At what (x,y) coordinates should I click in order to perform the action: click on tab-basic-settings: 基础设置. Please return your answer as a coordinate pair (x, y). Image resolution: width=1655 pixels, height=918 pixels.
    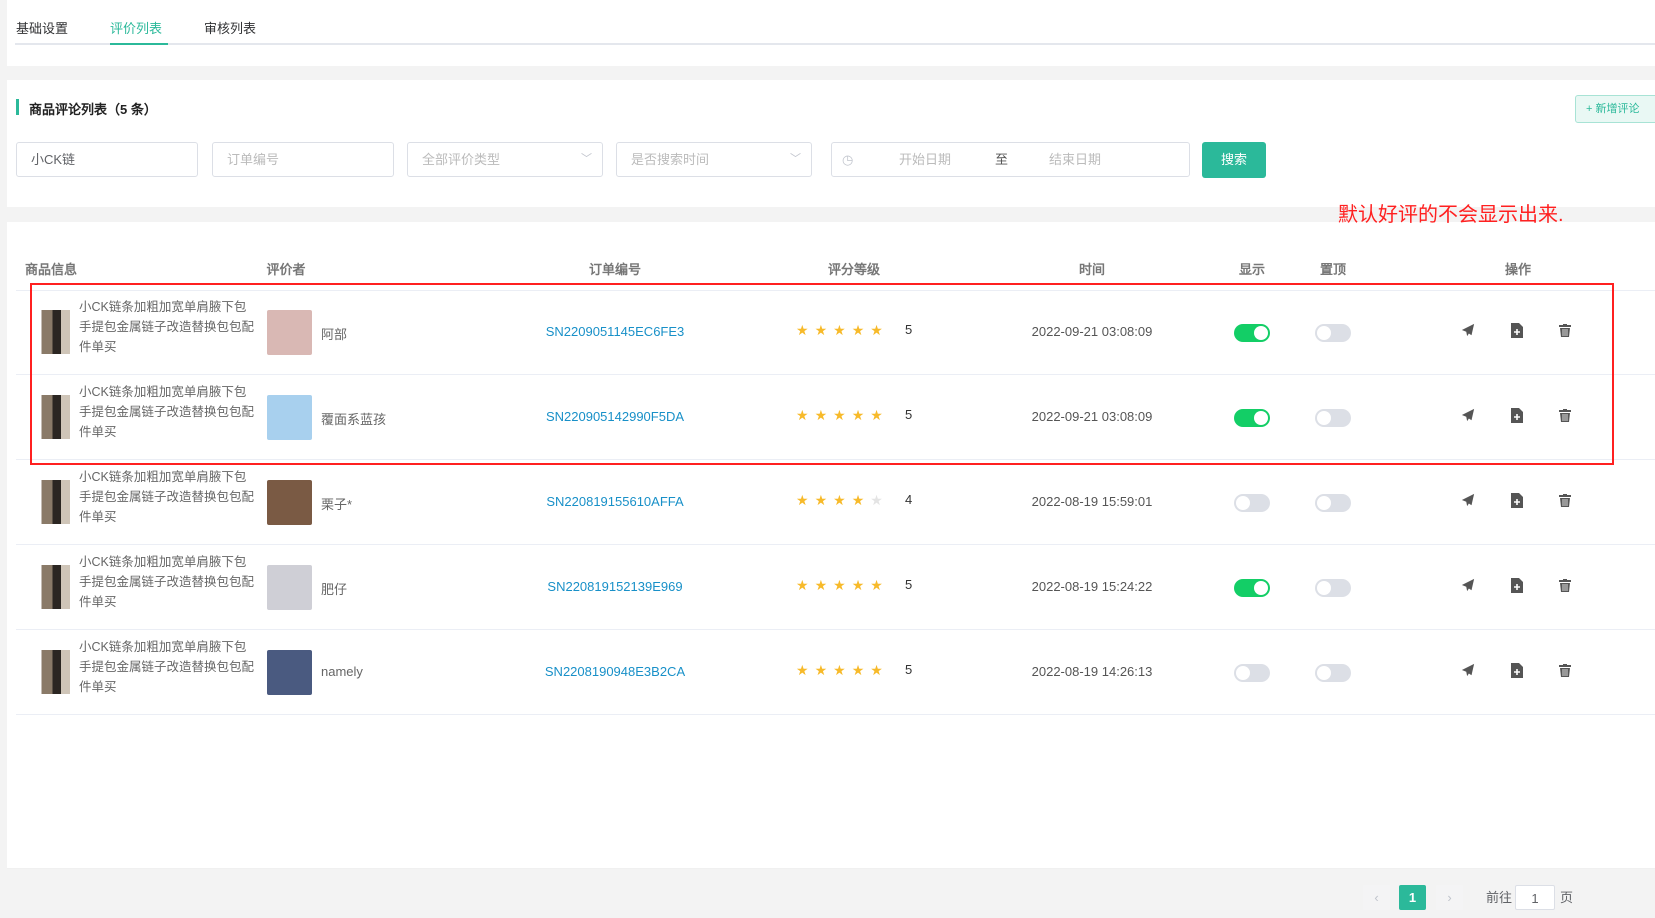
    Looking at the image, I should click on (42, 28).